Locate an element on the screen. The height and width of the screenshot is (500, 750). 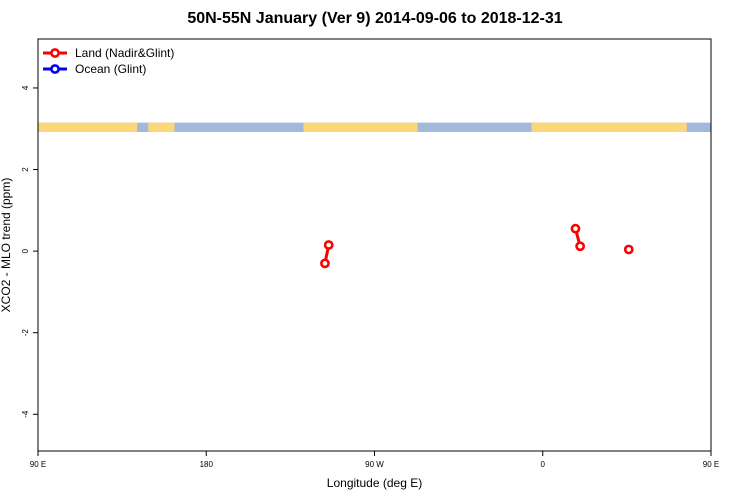
land-ocean-mask-strip is located at coordinates (374, 127).